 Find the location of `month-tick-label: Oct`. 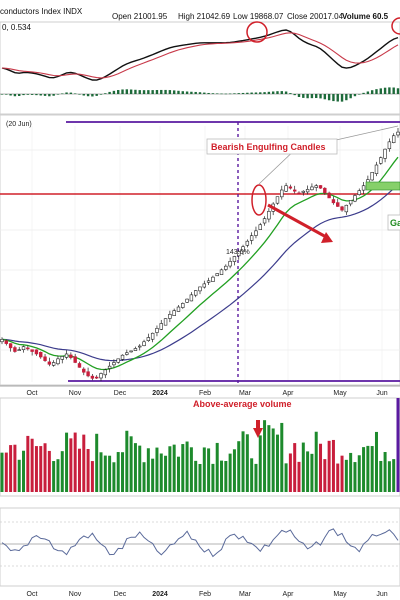

month-tick-label: Oct is located at coordinates (32, 393).